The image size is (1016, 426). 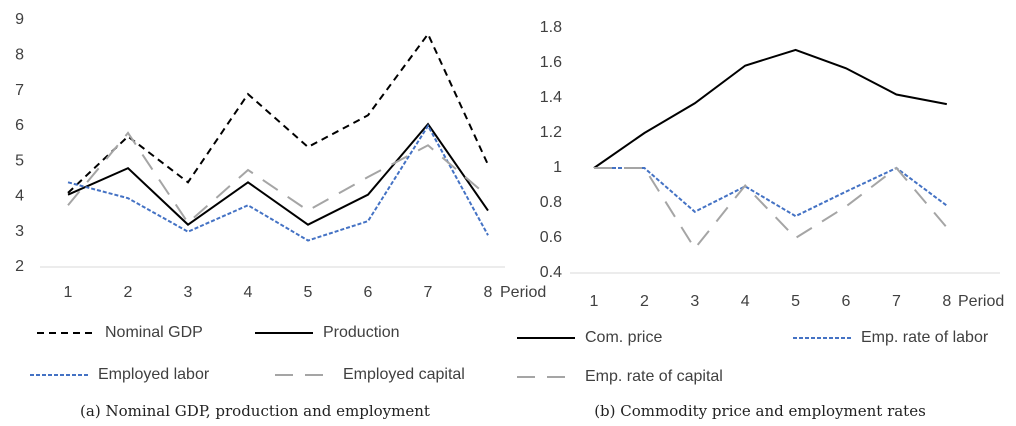 What do you see at coordinates (760, 411) in the screenshot?
I see `caption: (b) Commodity price and employment rates` at bounding box center [760, 411].